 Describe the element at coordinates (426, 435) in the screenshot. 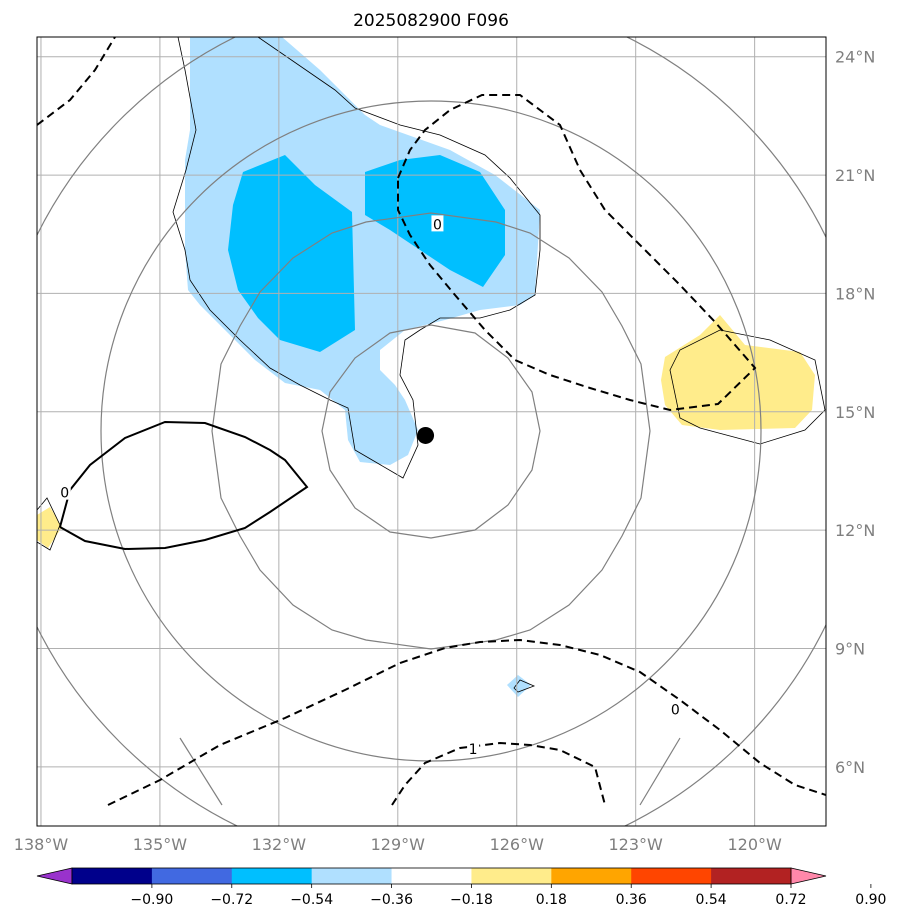

I see `storm-center-marker` at that location.